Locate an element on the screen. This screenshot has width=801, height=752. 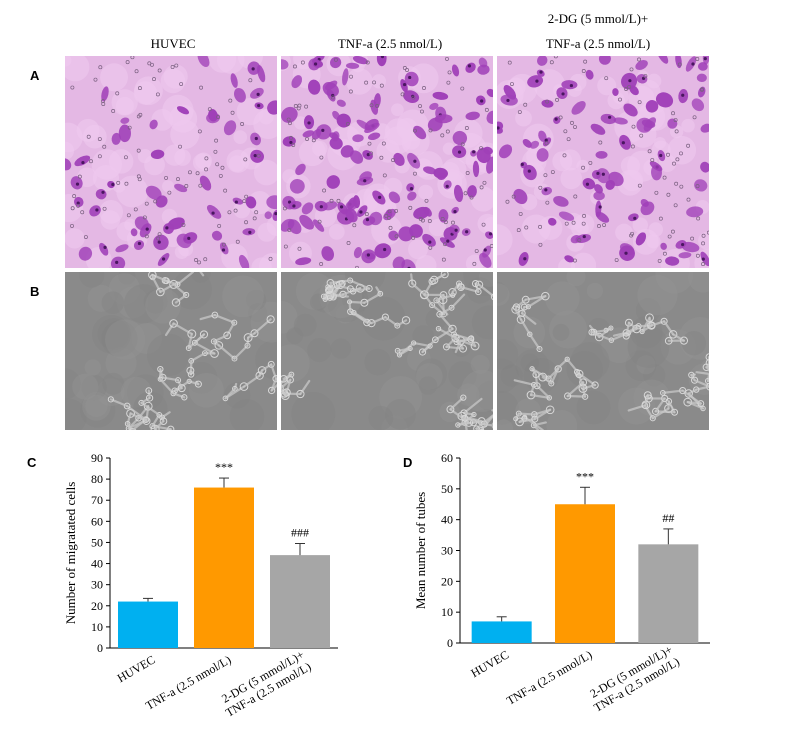
x-tick-label-line: HUVEC is located at coordinates (489, 663).